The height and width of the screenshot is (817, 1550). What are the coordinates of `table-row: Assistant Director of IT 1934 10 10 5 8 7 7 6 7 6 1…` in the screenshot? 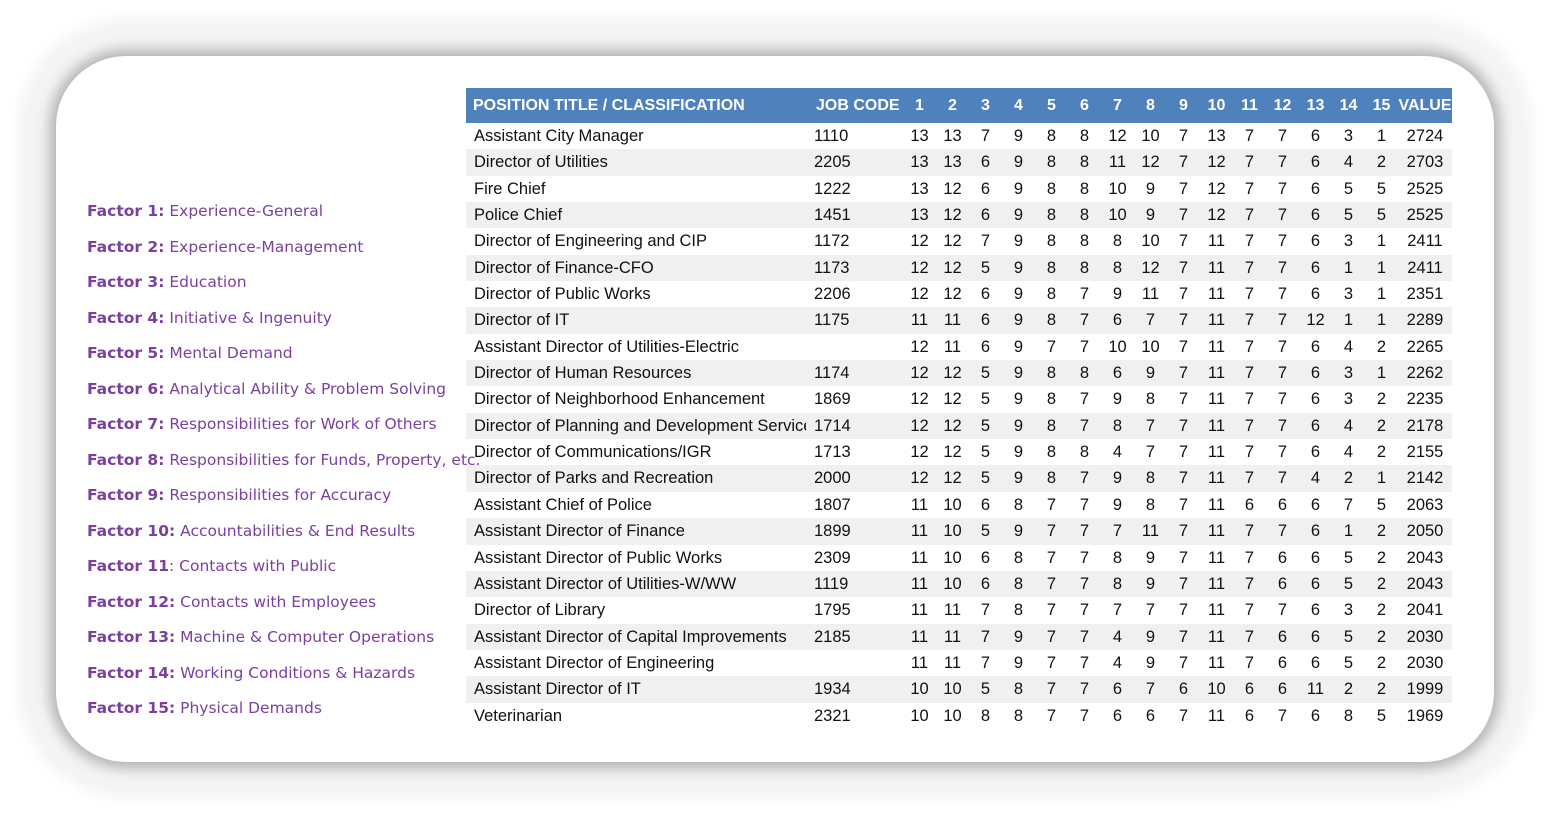 It's located at (959, 689).